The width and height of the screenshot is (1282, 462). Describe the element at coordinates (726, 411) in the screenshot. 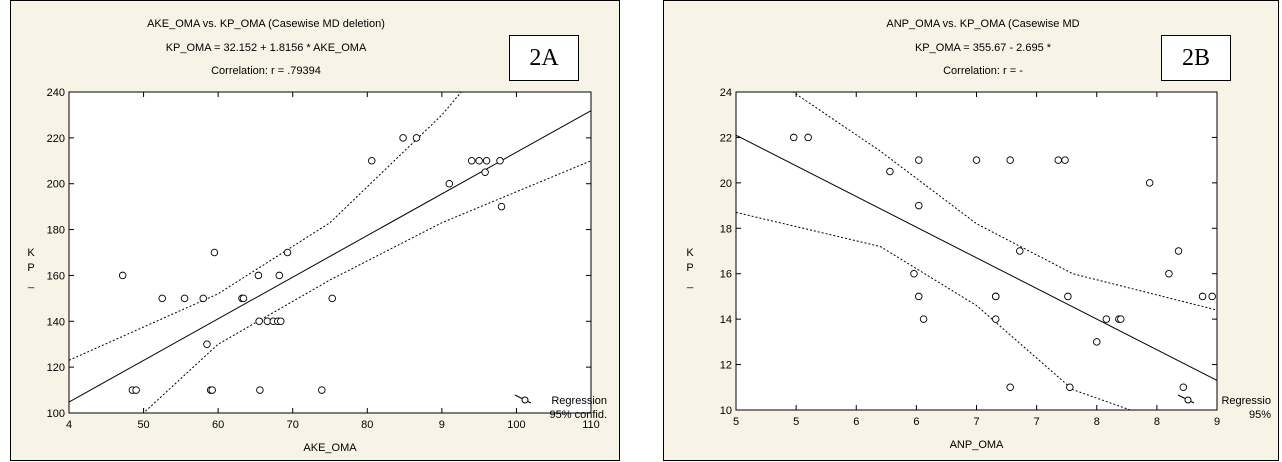

I see `y-tick-label: 10` at that location.